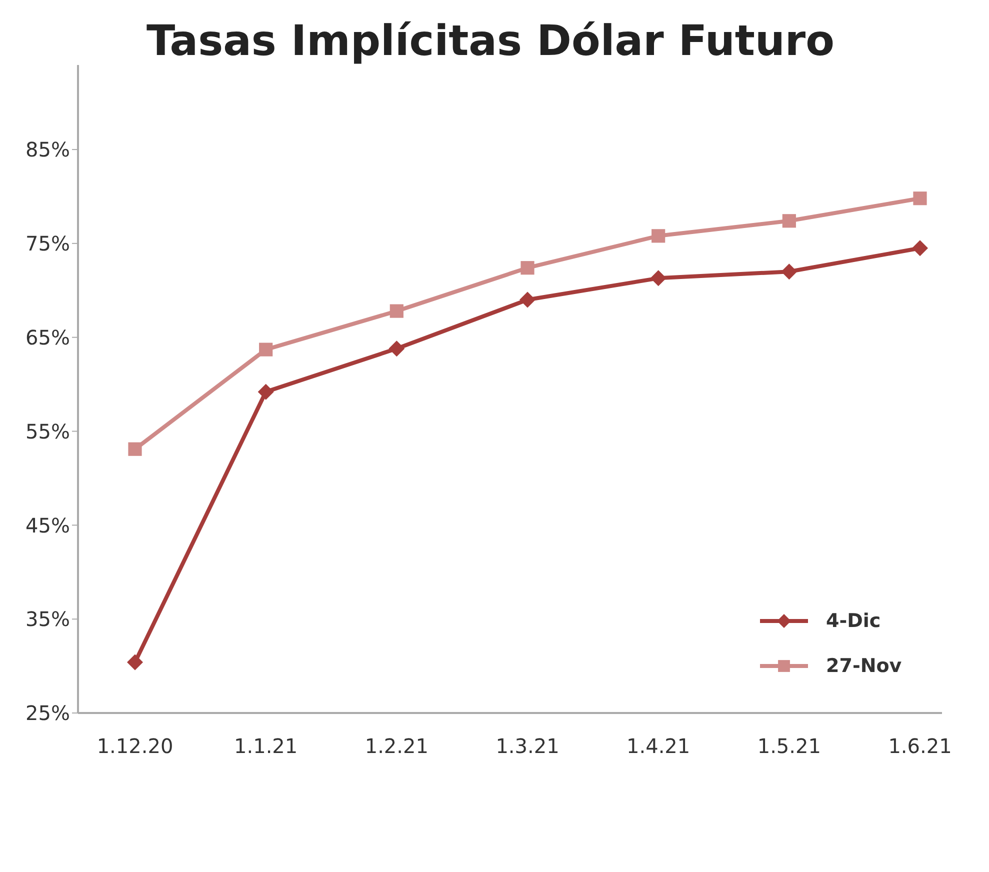 The width and height of the screenshot is (989, 872). Describe the element at coordinates (266, 746) in the screenshot. I see `x-tick-label: 1.1.21` at that location.